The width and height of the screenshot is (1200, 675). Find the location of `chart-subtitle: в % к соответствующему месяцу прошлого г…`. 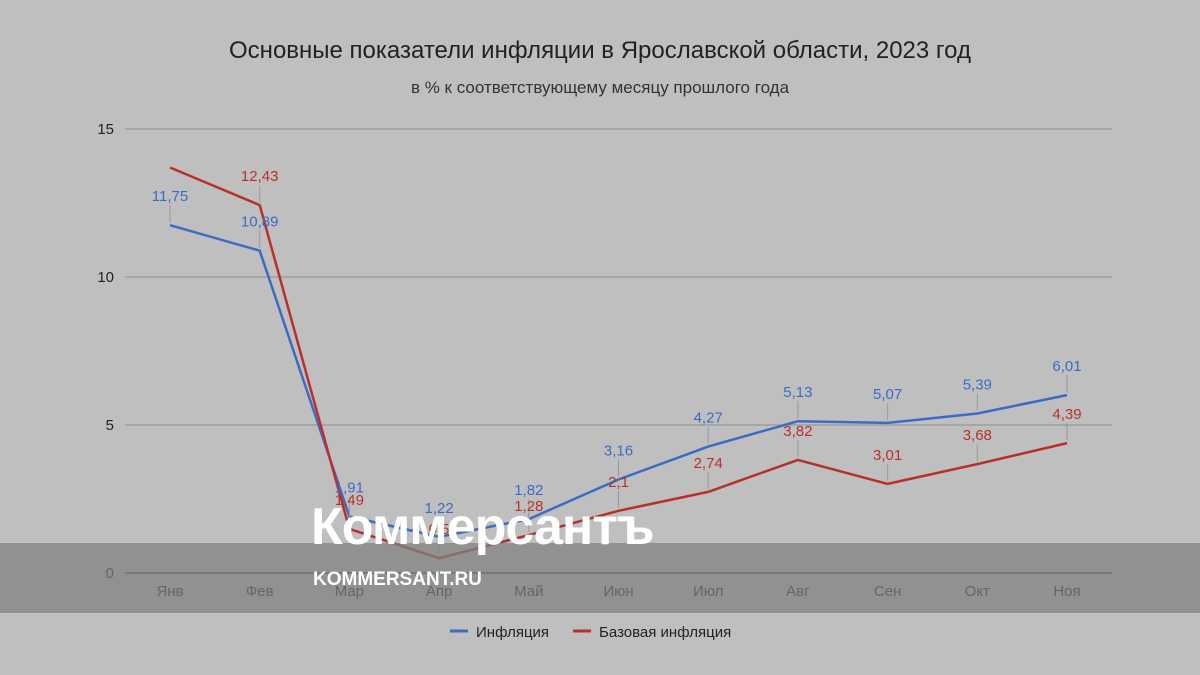

chart-subtitle: в % к соответствующему месяцу прошлого г… is located at coordinates (600, 87).